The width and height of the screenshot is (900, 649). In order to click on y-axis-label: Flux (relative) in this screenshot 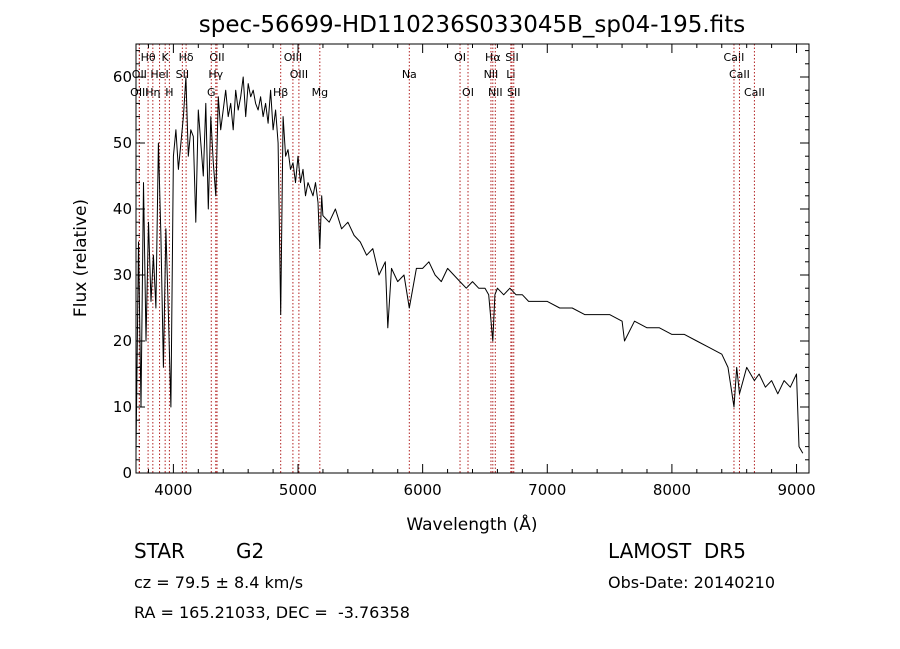, I will do `click(81, 258)`.